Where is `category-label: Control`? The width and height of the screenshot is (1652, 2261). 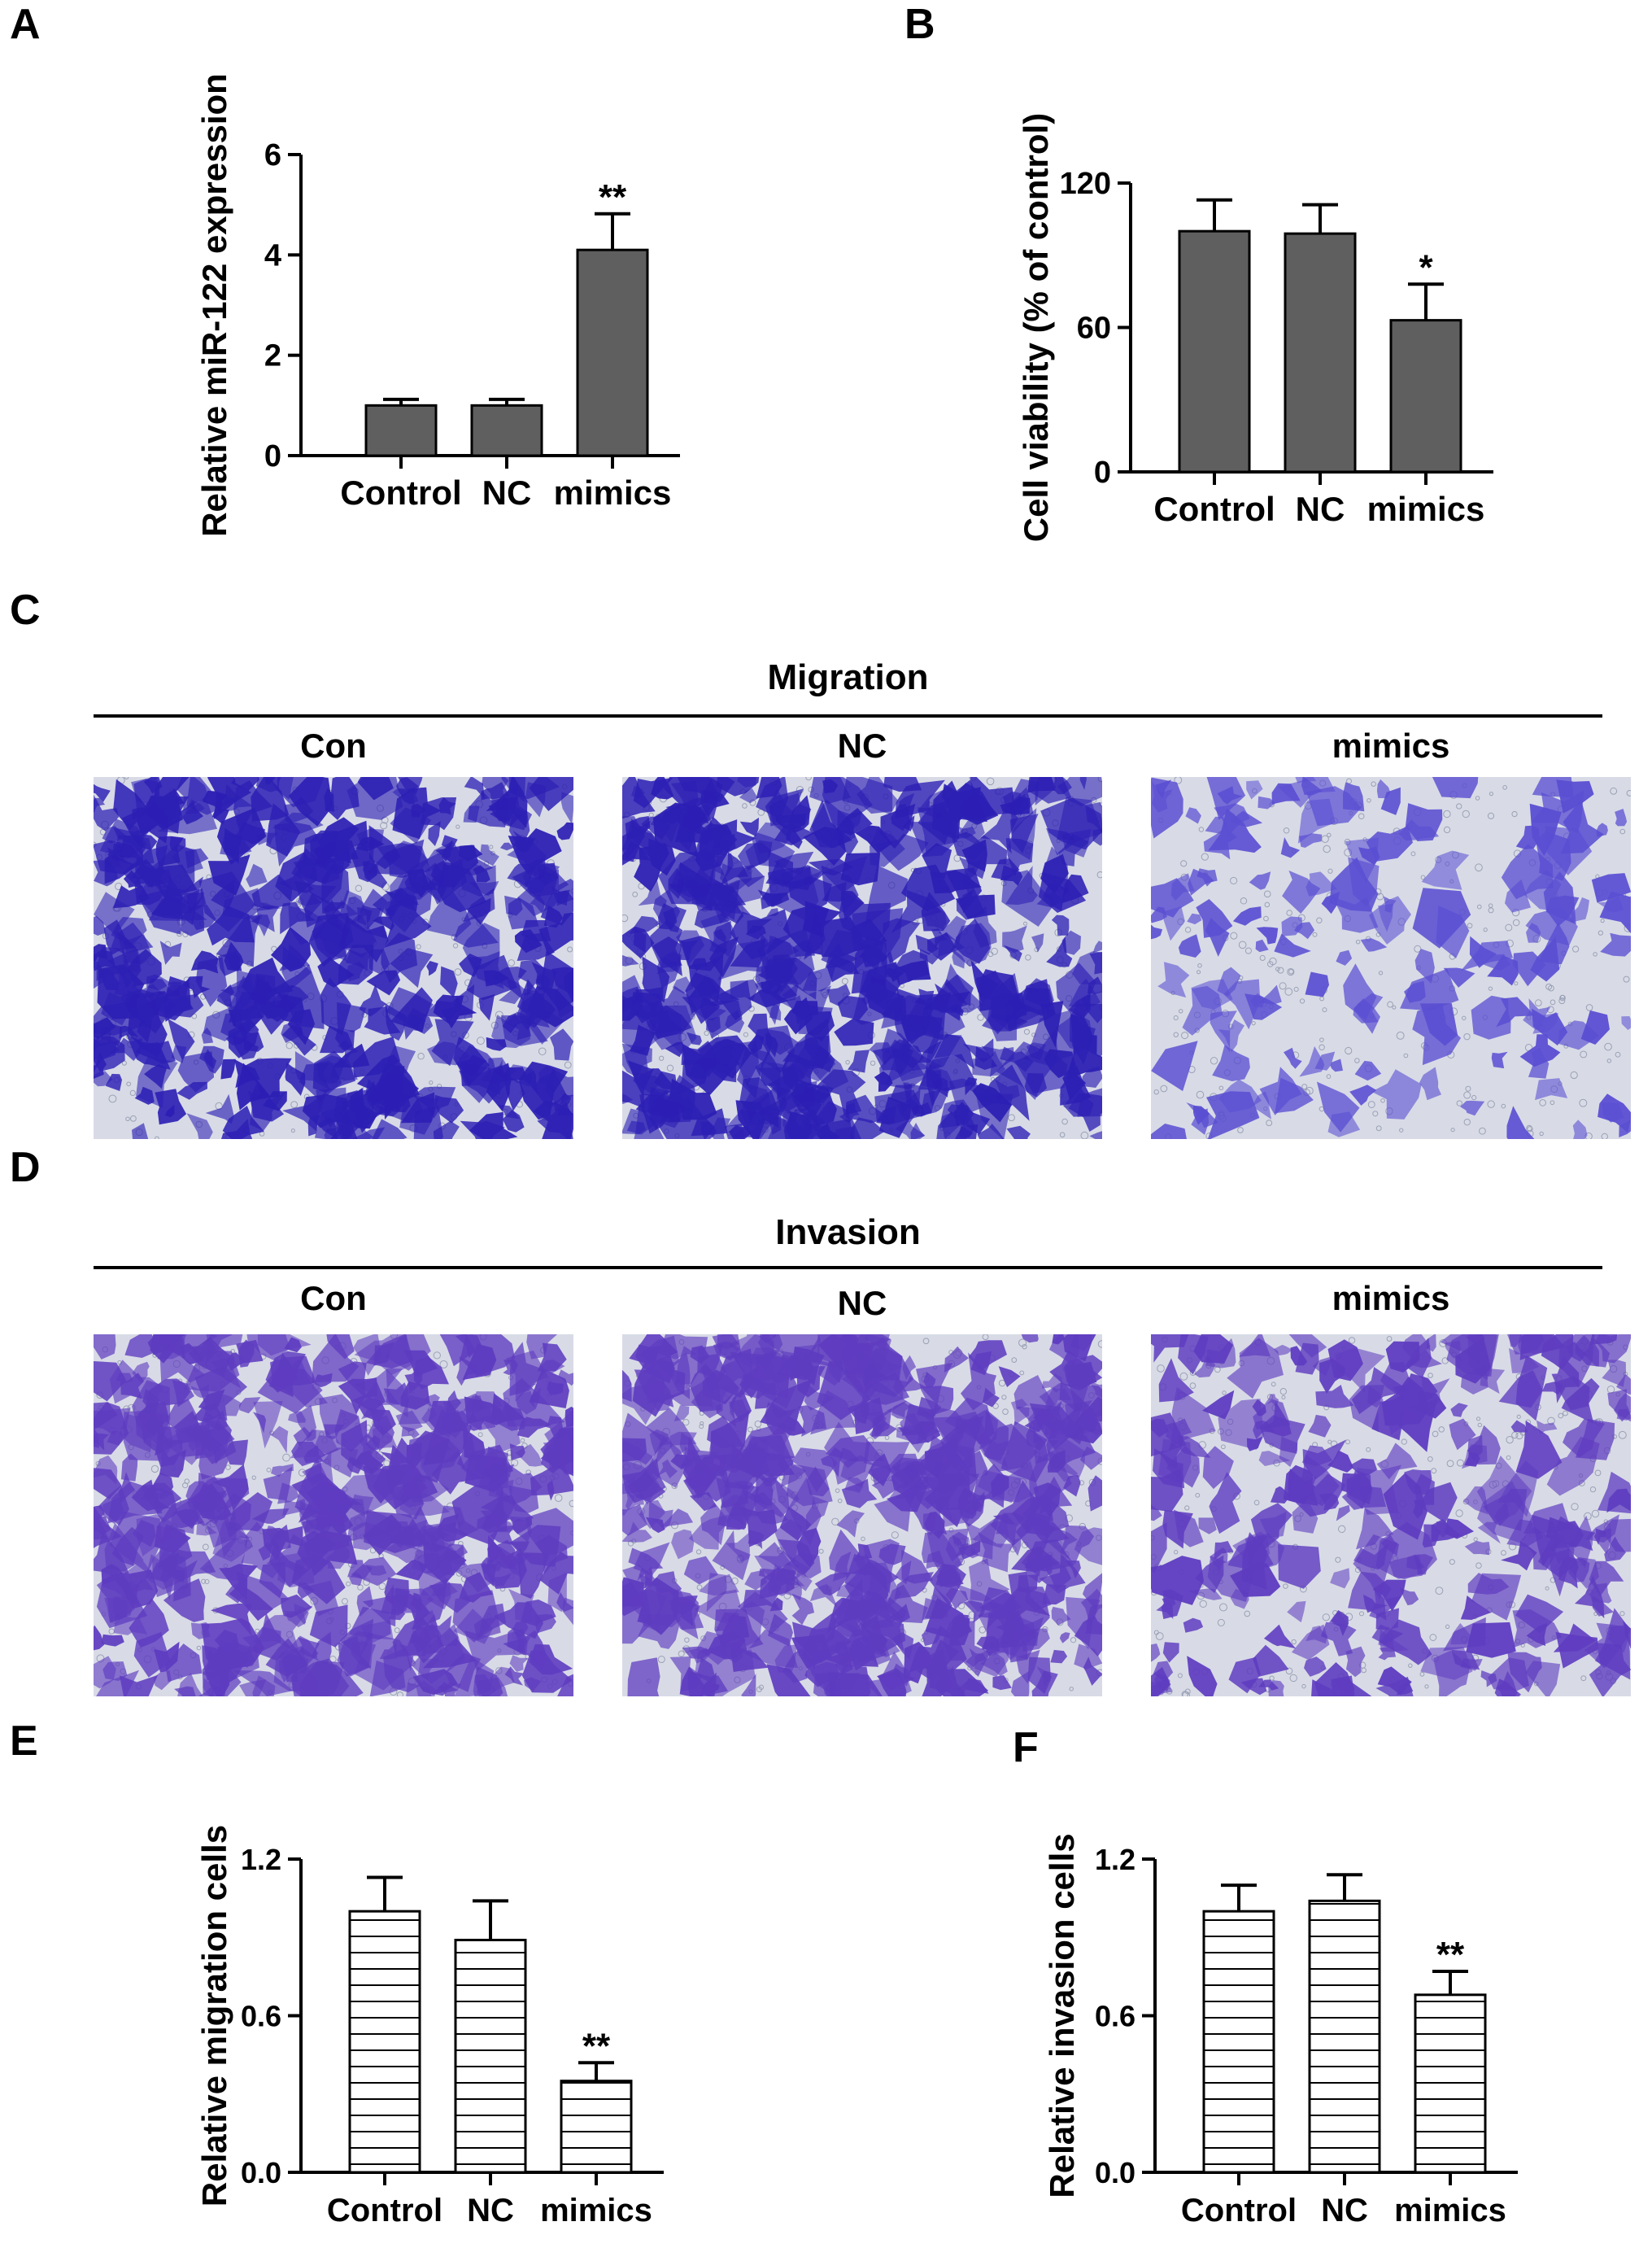
category-label: Control is located at coordinates (1214, 509).